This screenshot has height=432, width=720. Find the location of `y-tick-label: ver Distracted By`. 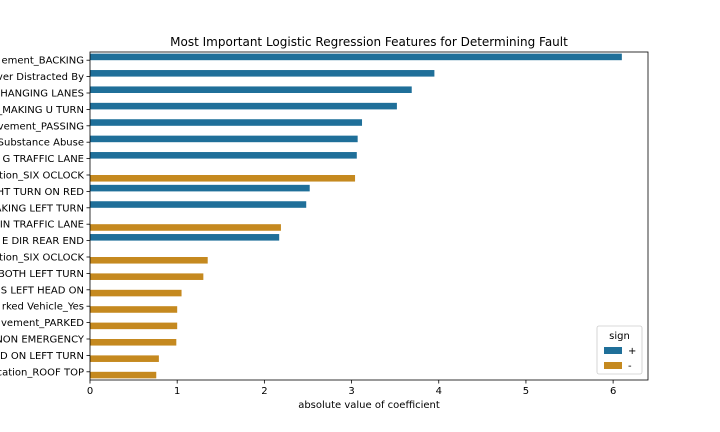

y-tick-label: ver Distracted By is located at coordinates (42, 77).